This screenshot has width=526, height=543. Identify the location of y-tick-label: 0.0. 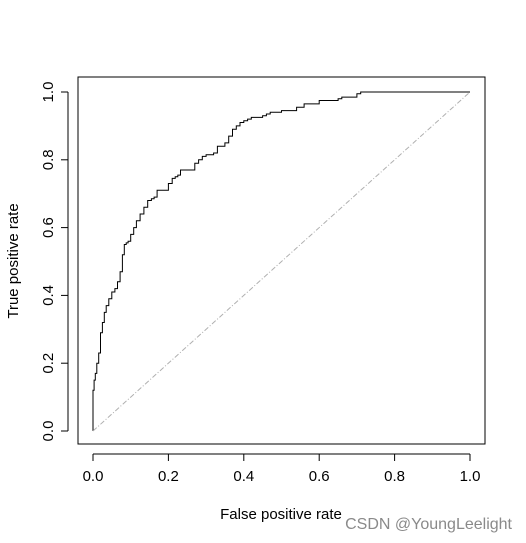
(48, 431).